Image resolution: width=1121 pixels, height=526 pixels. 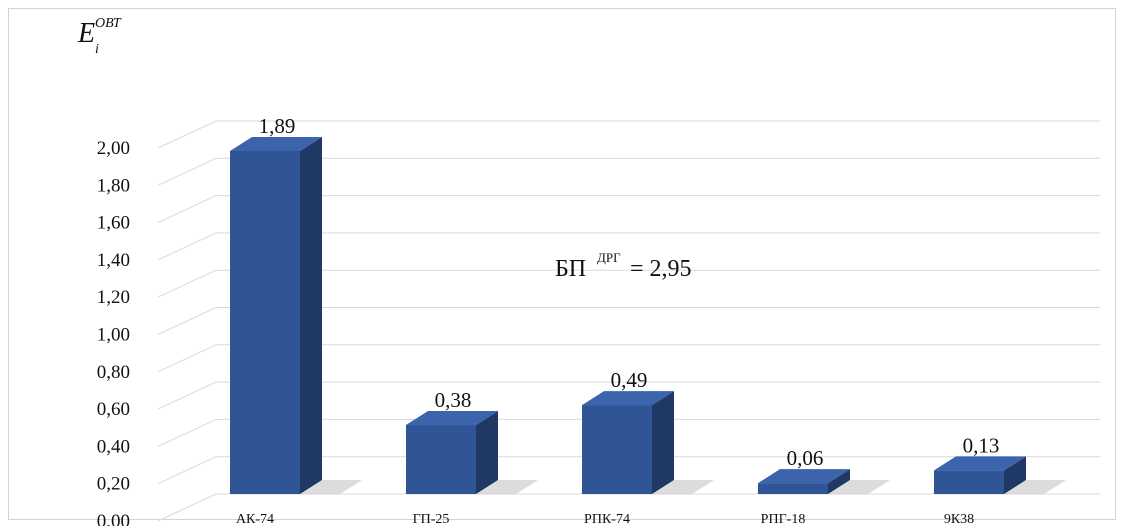 I want to click on y-axis-label-subscript: i, so click(x=97, y=49).